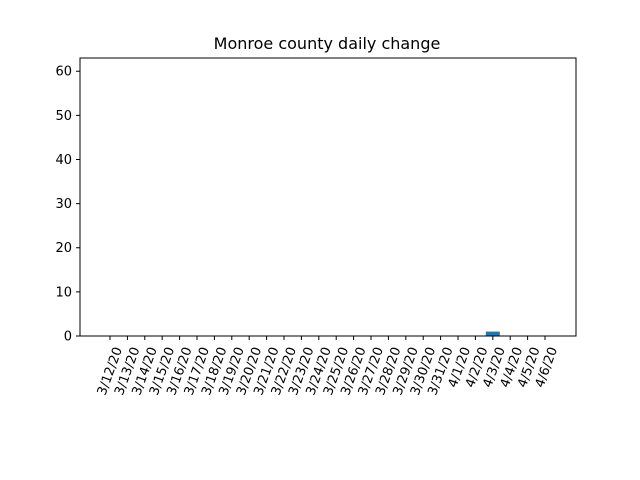 The image size is (640, 480). Describe the element at coordinates (63, 116) in the screenshot. I see `y-tick-label: 50` at that location.